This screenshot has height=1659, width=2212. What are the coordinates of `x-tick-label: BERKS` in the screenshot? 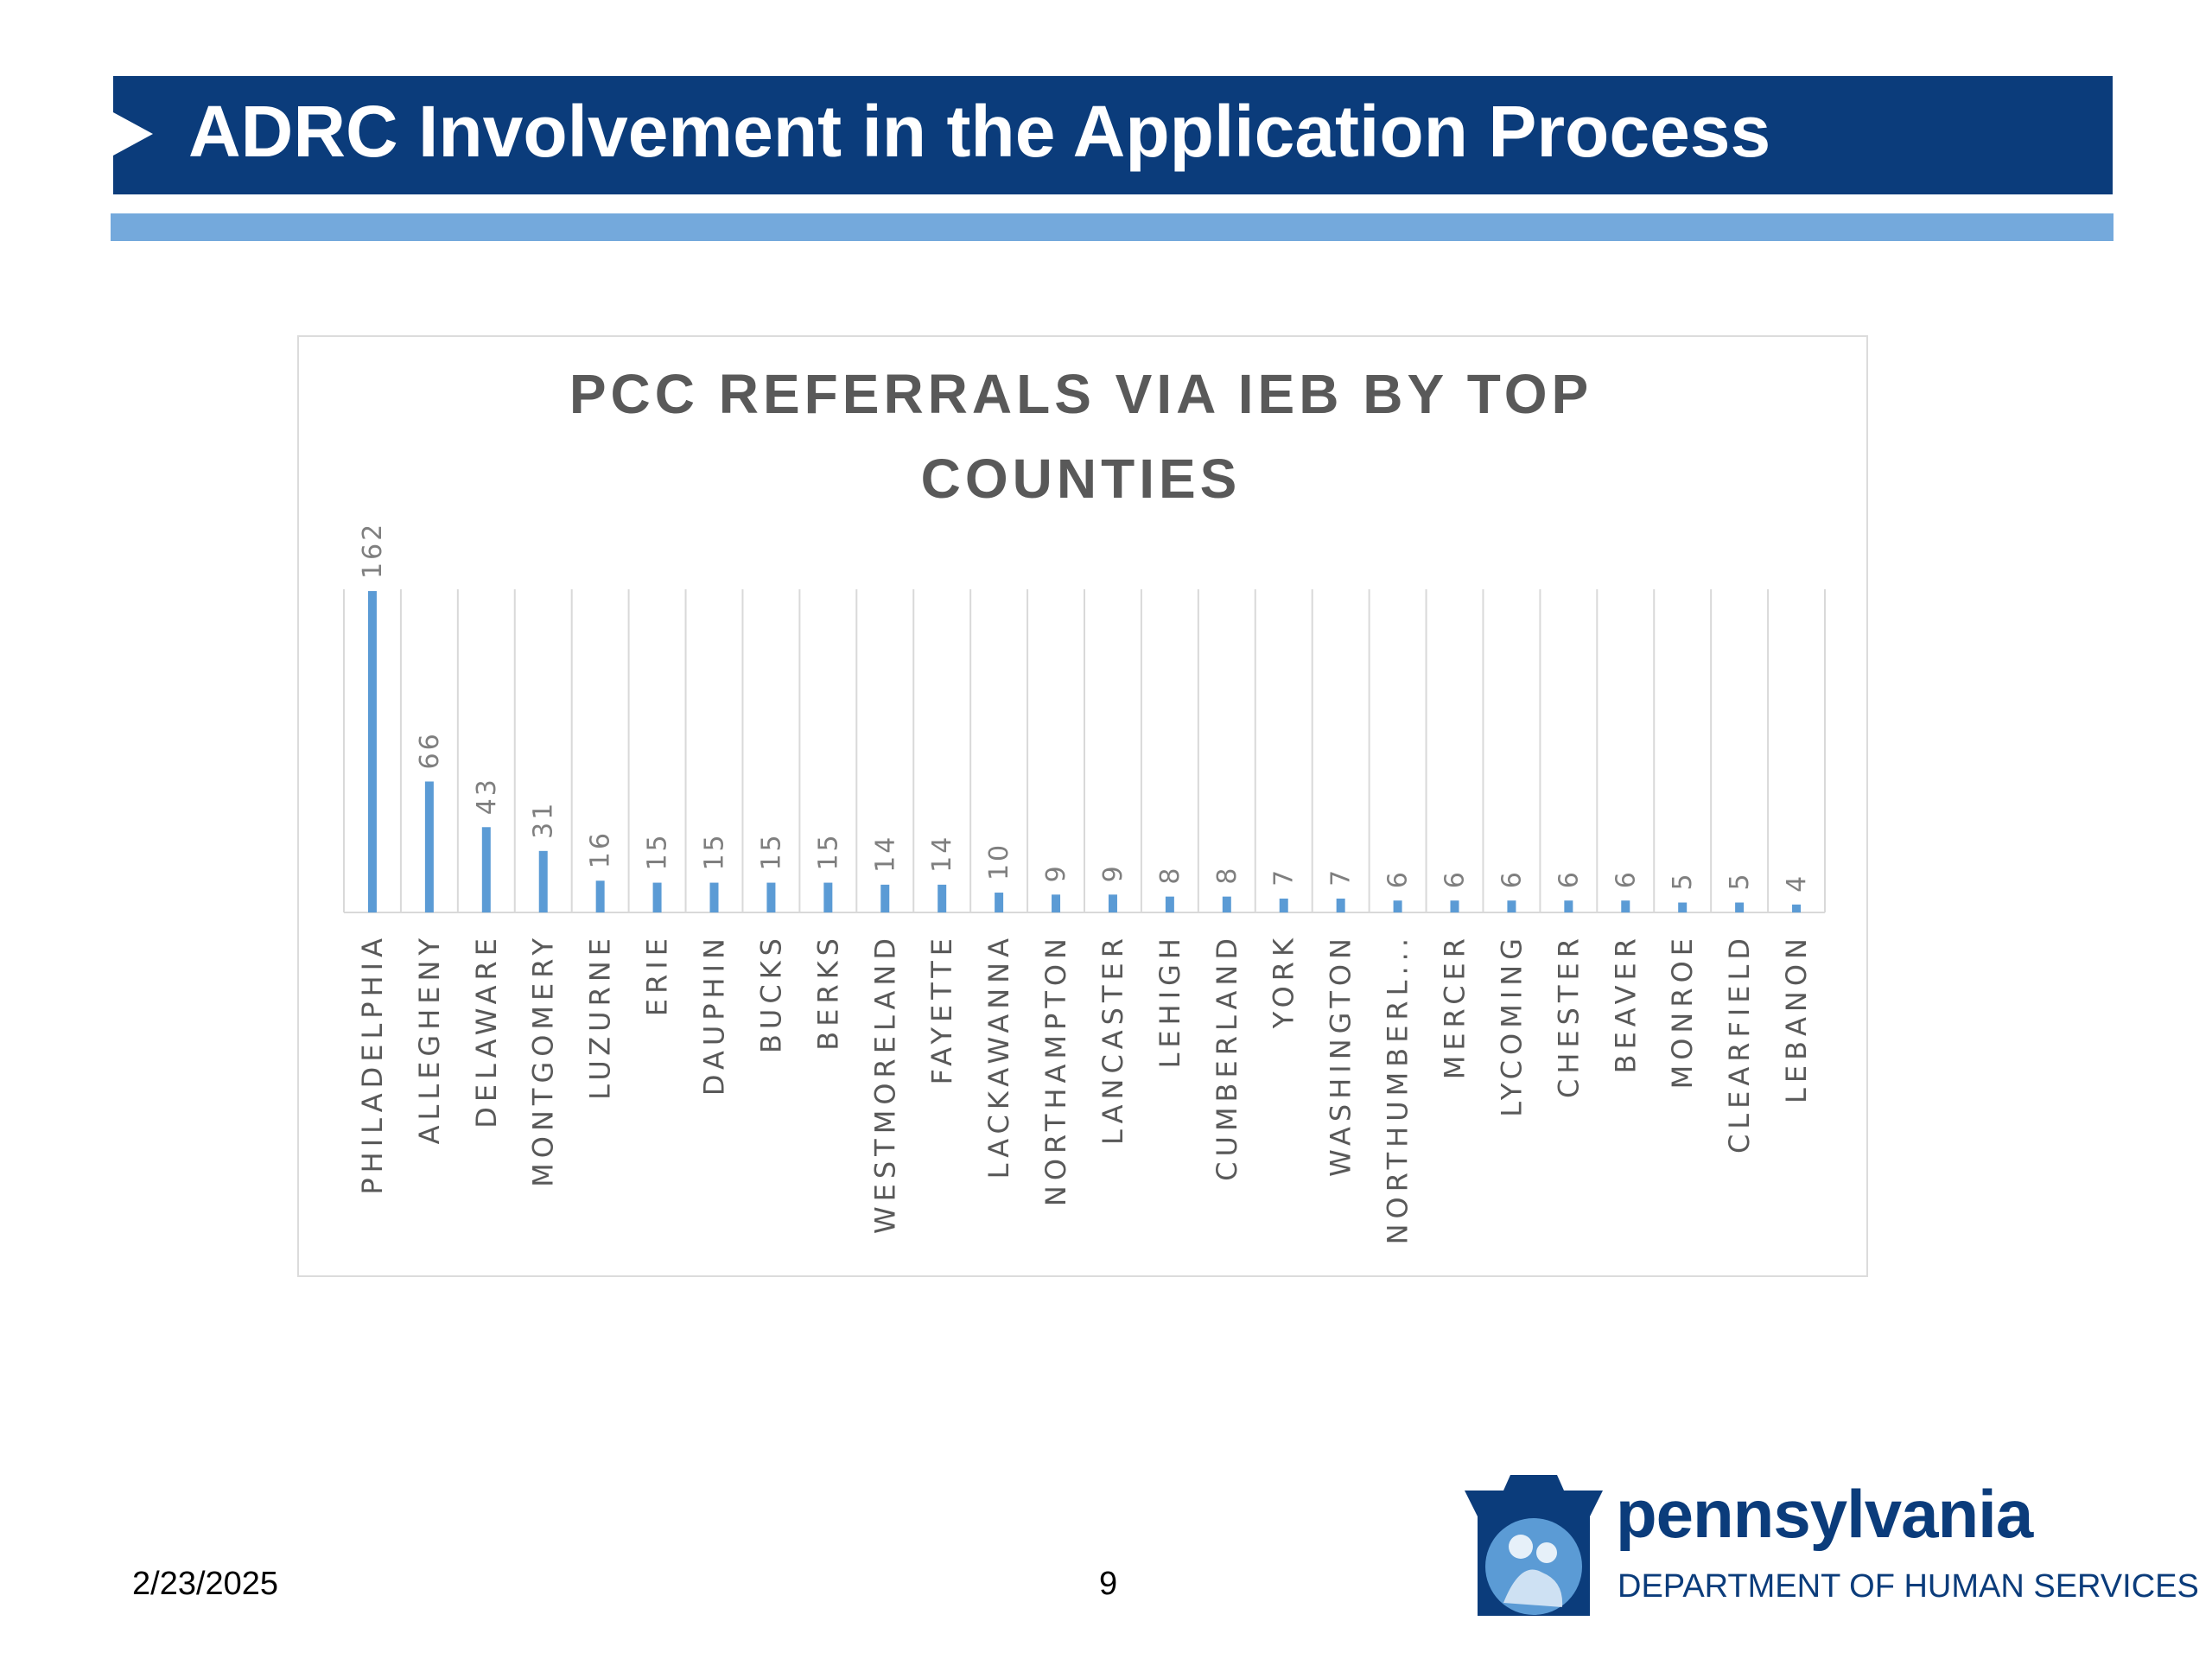 It's located at (827, 992).